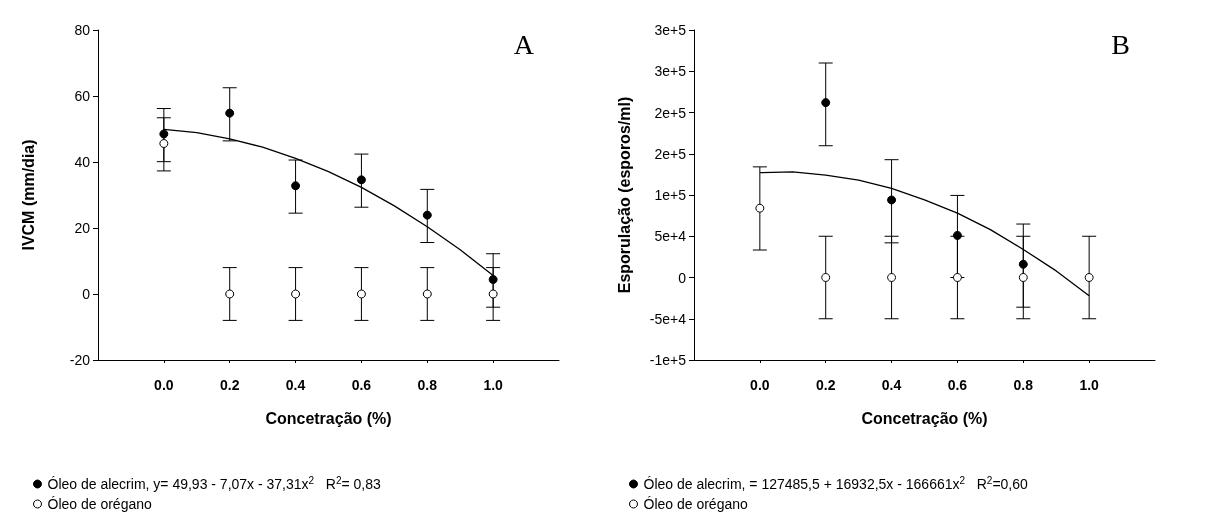 This screenshot has height=530, width=1209. Describe the element at coordinates (82, 228) in the screenshot. I see `y-tick-label: 20` at that location.